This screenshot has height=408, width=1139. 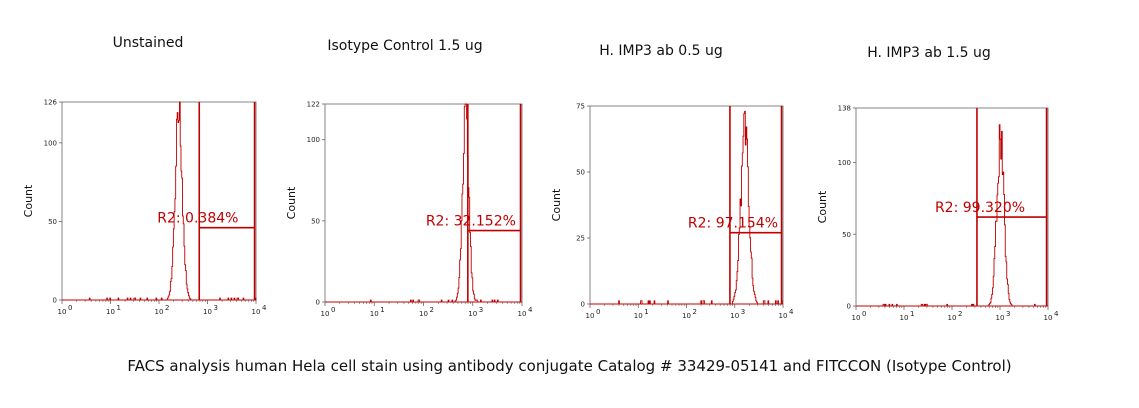 What do you see at coordinates (929, 53) in the screenshot?
I see `chart-title: H. IMP3 ab 1.5 ug` at bounding box center [929, 53].